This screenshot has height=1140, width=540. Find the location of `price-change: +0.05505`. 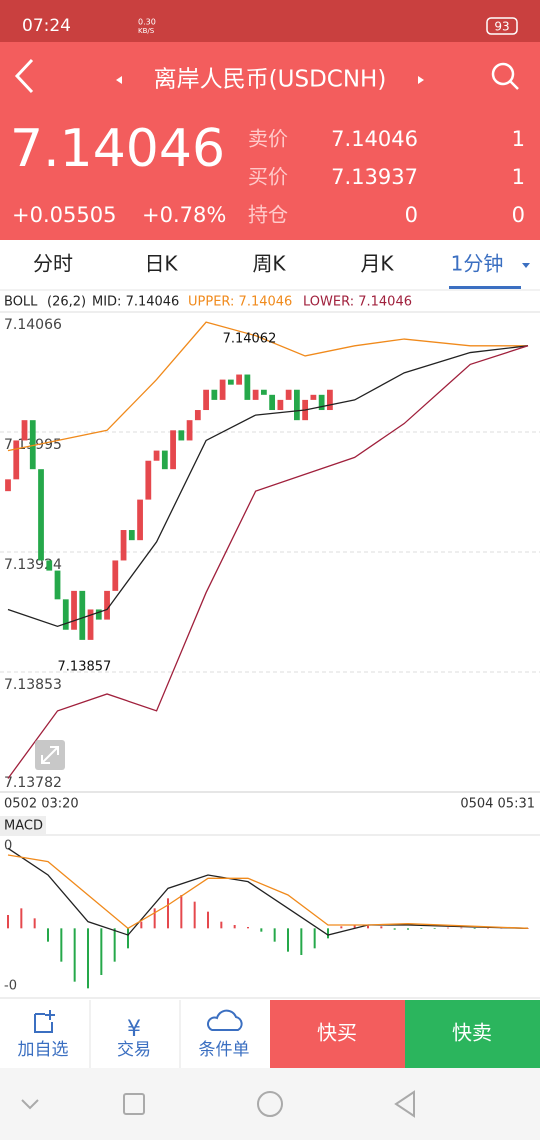

price-change: +0.05505 is located at coordinates (64, 215).